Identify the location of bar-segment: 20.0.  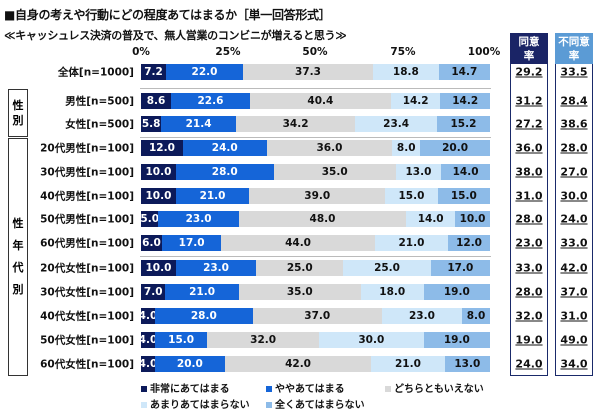
(455, 148).